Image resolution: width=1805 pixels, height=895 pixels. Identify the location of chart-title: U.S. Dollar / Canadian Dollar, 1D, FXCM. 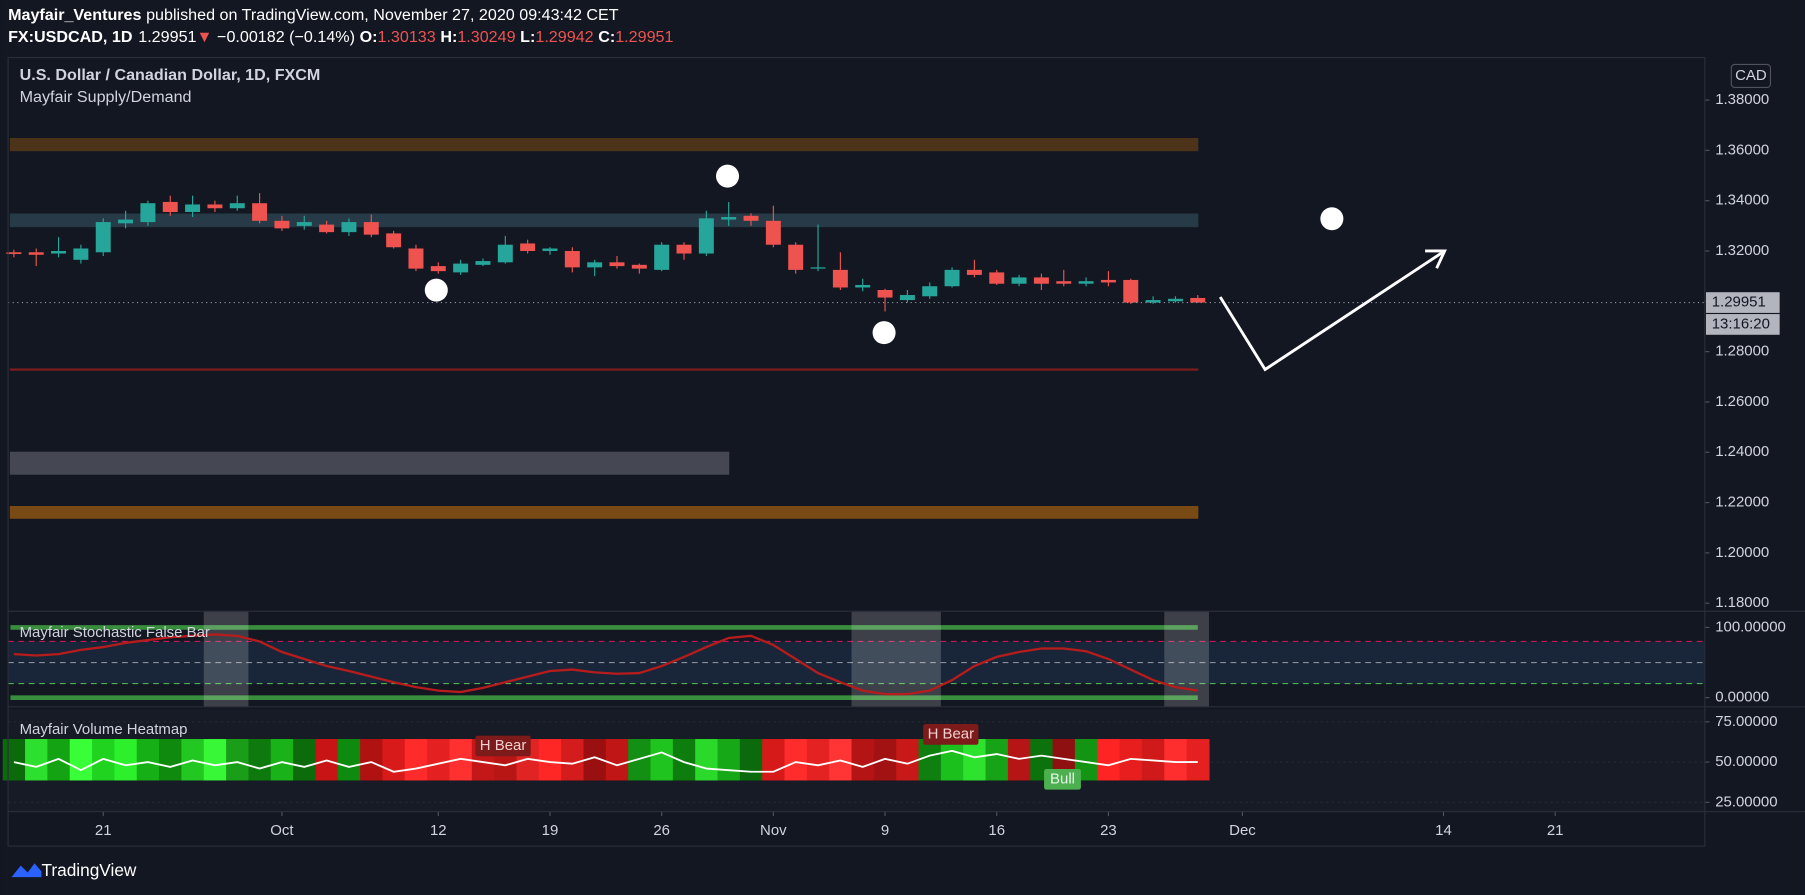
(170, 75).